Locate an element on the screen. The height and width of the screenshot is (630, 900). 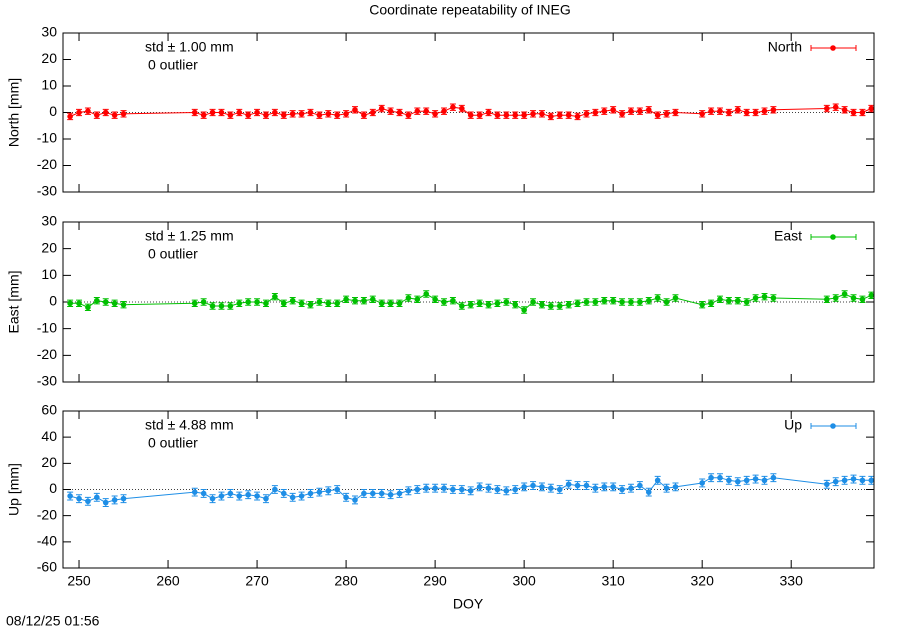
y-tick-label: -10 is located at coordinates (47, 138).